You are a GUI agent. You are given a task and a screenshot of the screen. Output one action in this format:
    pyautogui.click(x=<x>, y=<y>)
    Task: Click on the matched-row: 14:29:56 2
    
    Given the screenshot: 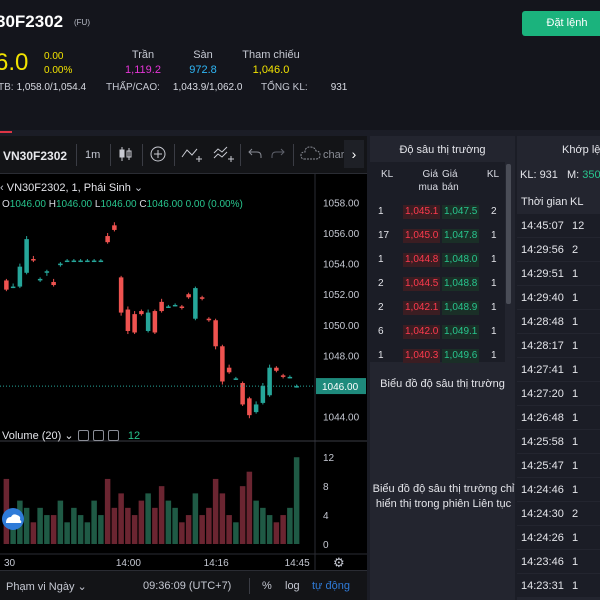 What is the action you would take?
    pyautogui.click(x=558, y=250)
    